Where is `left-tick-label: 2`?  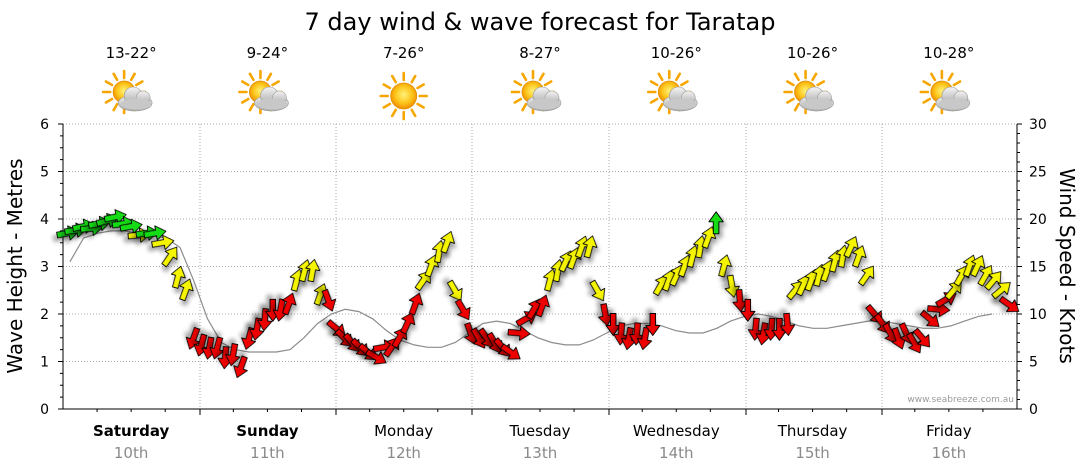 left-tick-label: 2 is located at coordinates (44, 315).